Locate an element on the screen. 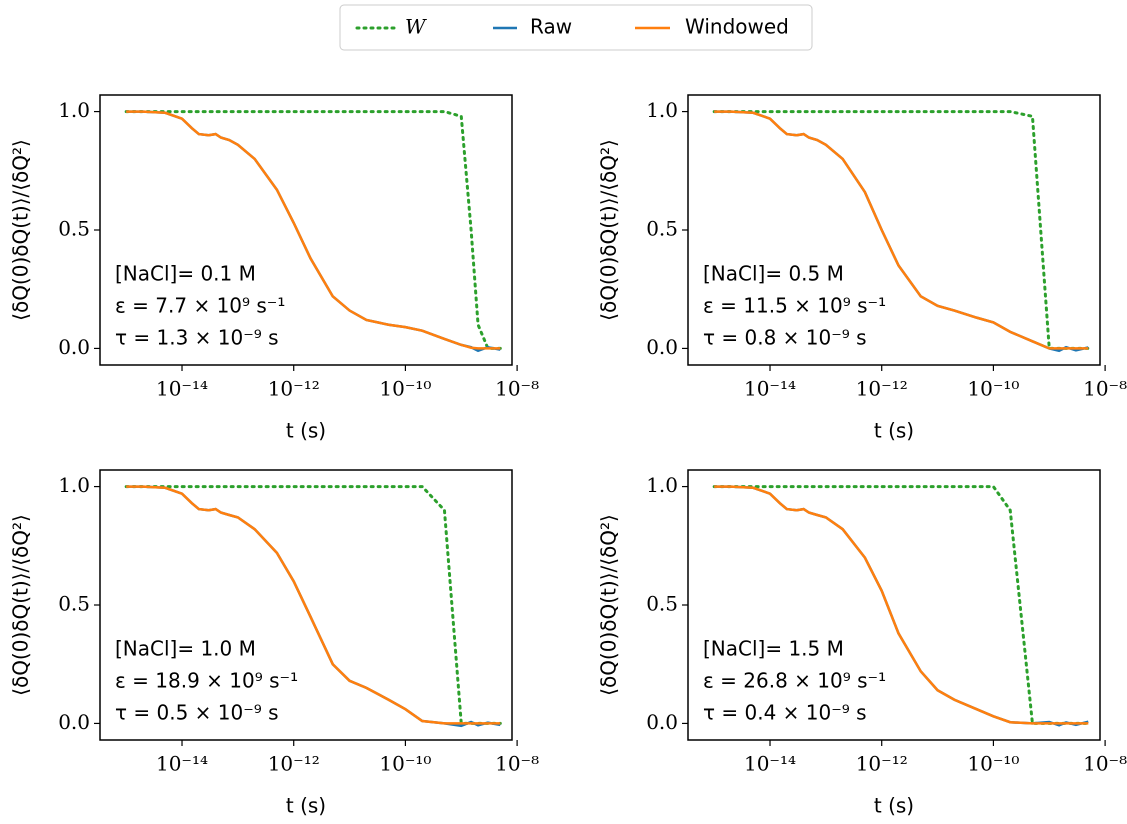  legend-label: Windowed is located at coordinates (737, 27).